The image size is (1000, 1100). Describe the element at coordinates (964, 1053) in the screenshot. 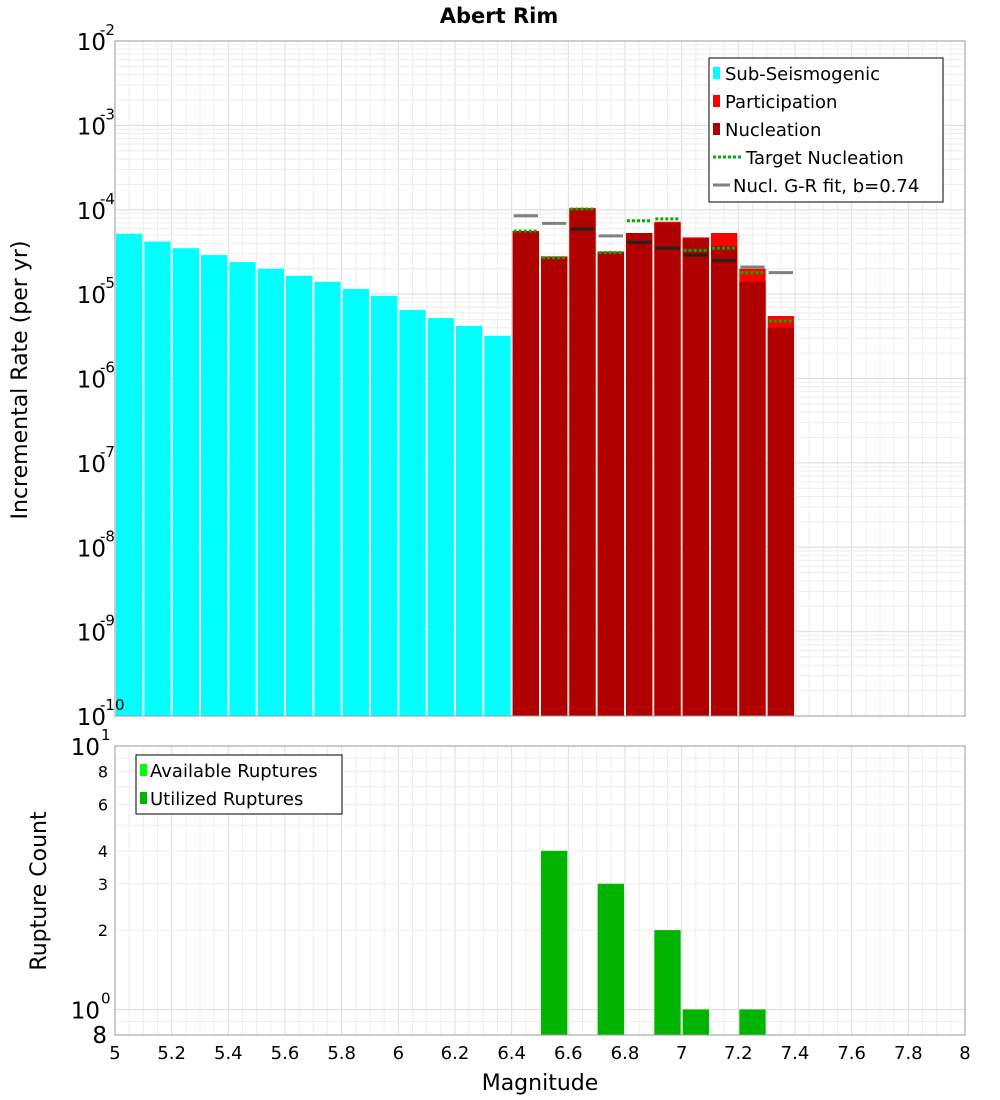

I see `x-tick-label: 8` at that location.